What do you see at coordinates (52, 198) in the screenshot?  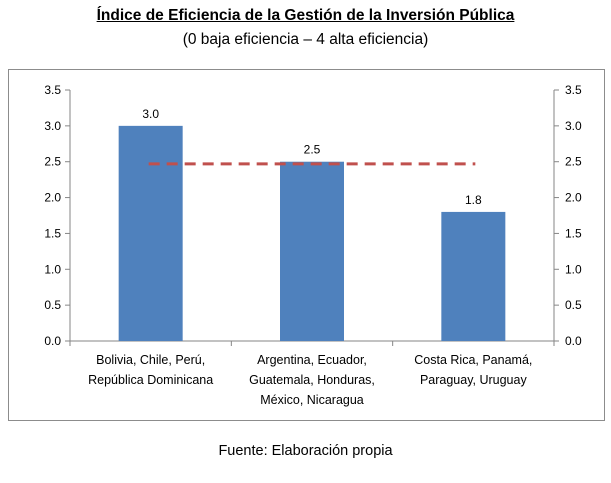 I see `y-tick-label-left: 2.0` at bounding box center [52, 198].